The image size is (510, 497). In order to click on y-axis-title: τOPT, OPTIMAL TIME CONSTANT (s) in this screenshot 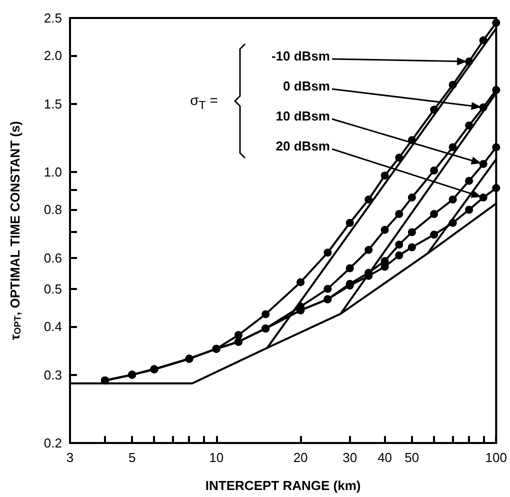, I will do `click(14, 230)`.